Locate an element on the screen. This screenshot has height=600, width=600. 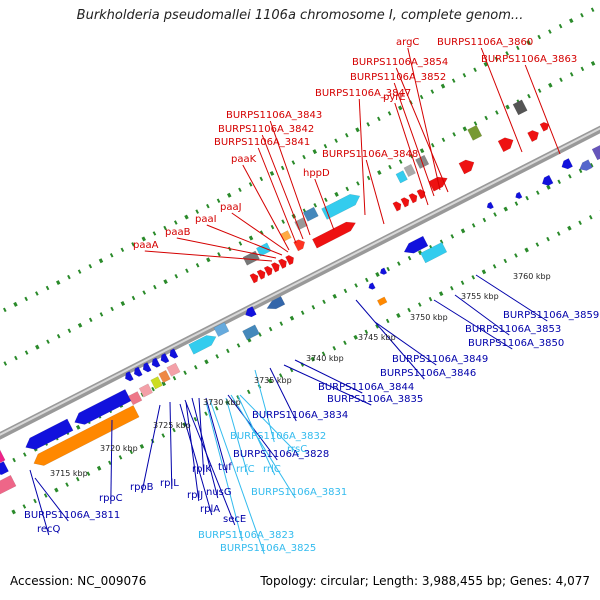
gene-label: argC is located at coordinates (407, 42).